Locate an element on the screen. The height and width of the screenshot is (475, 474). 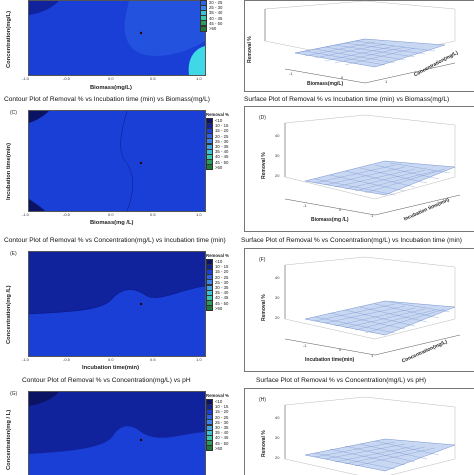
contour-xlabel-a: Biomass(mg/L) is located at coordinates (111, 88).